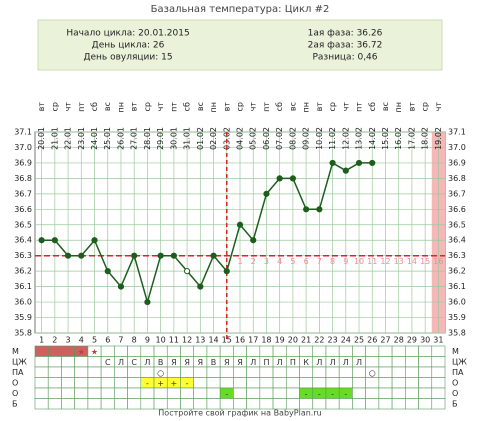 This screenshot has width=480, height=421. Describe the element at coordinates (385, 261) in the screenshot. I see `phase2-day: 12` at that location.